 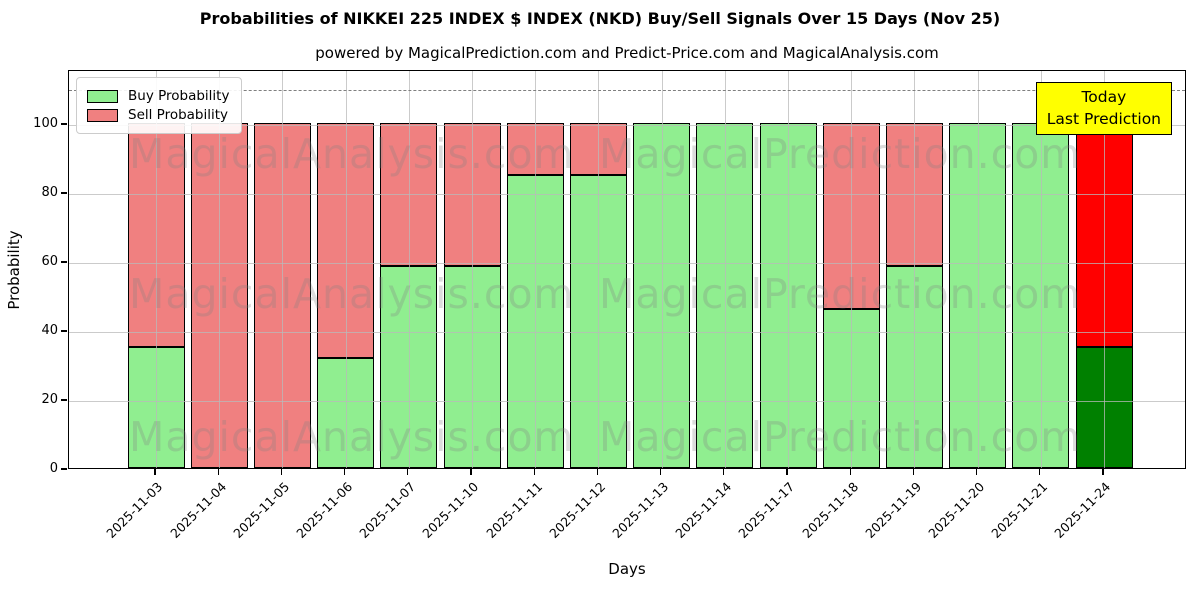 What do you see at coordinates (49, 330) in the screenshot?
I see `y-tick-label: 40` at bounding box center [49, 330].